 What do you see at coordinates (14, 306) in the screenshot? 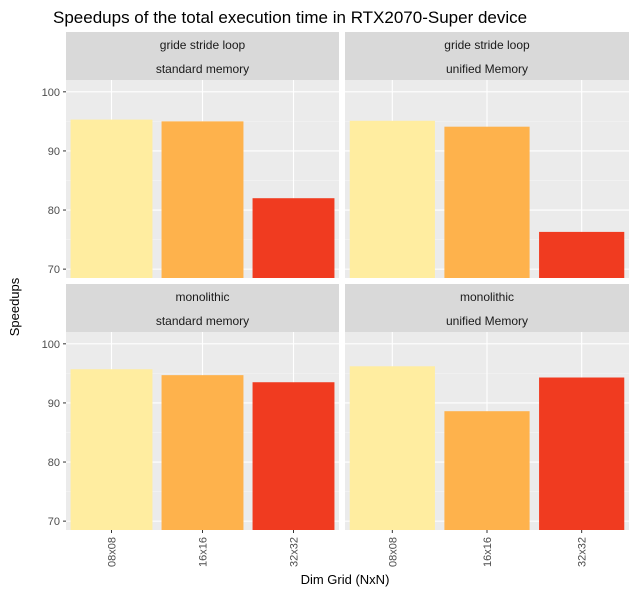
I see `y-axis-title: Speedups` at bounding box center [14, 306].